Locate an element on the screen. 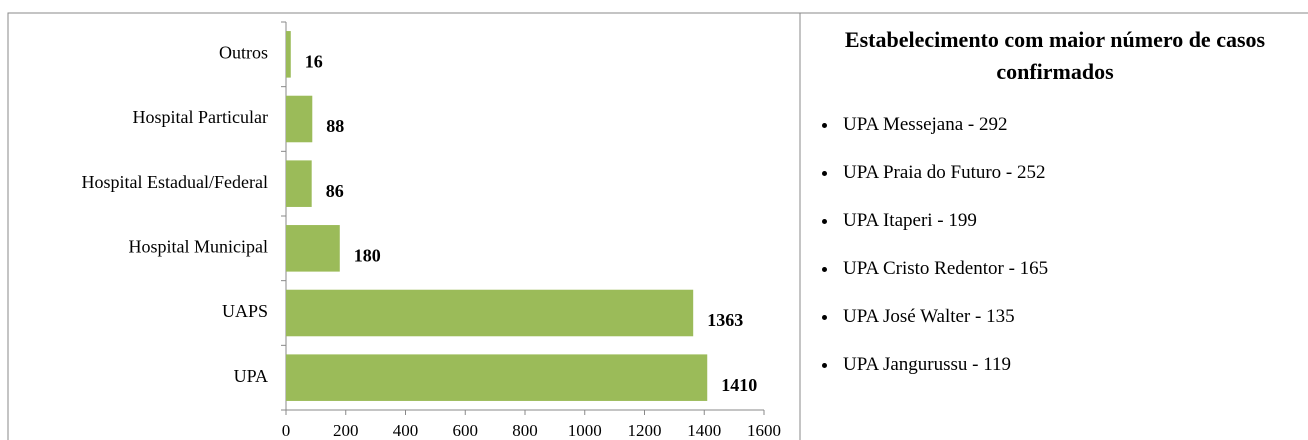 This screenshot has width=1308, height=440. list-item: UPA Praia do Futuro - 252 is located at coordinates (1067, 186).